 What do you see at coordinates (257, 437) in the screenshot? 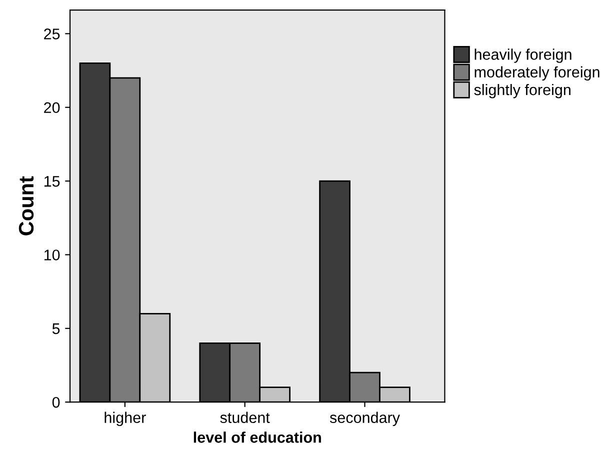
I see `x-axis-title: level of education` at bounding box center [257, 437].